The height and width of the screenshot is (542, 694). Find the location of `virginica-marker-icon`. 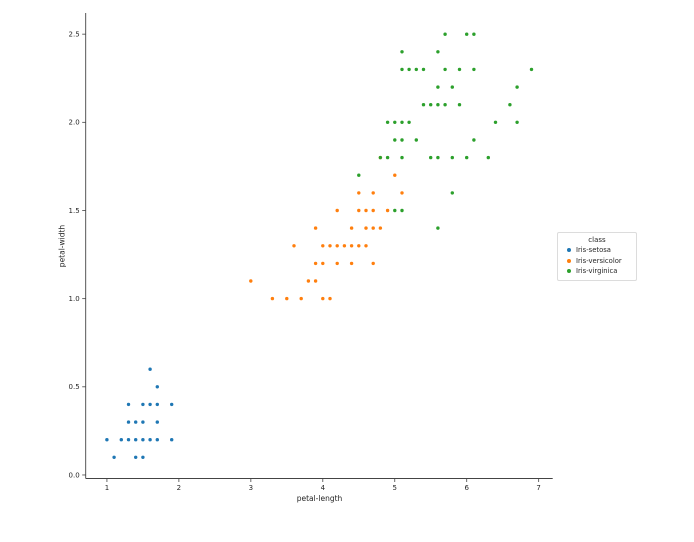

virginica-marker-icon is located at coordinates (569, 271).